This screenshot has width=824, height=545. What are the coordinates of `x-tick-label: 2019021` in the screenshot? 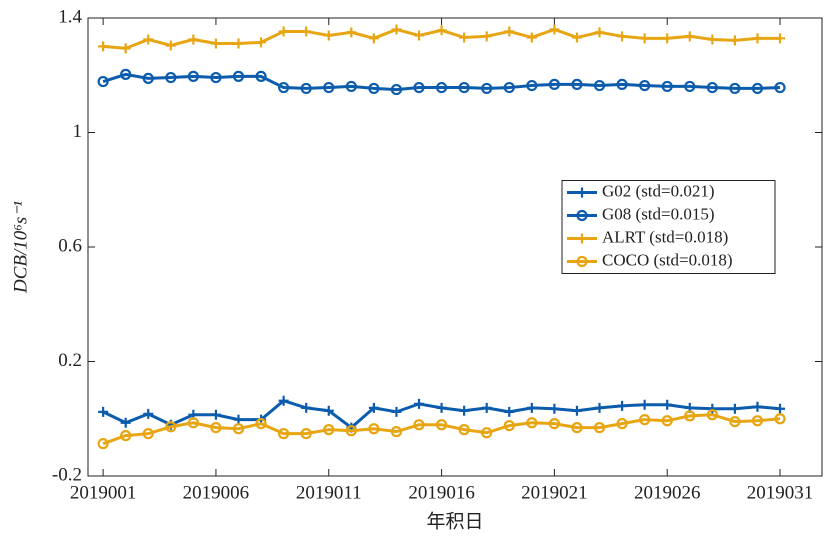 It's located at (554, 492).